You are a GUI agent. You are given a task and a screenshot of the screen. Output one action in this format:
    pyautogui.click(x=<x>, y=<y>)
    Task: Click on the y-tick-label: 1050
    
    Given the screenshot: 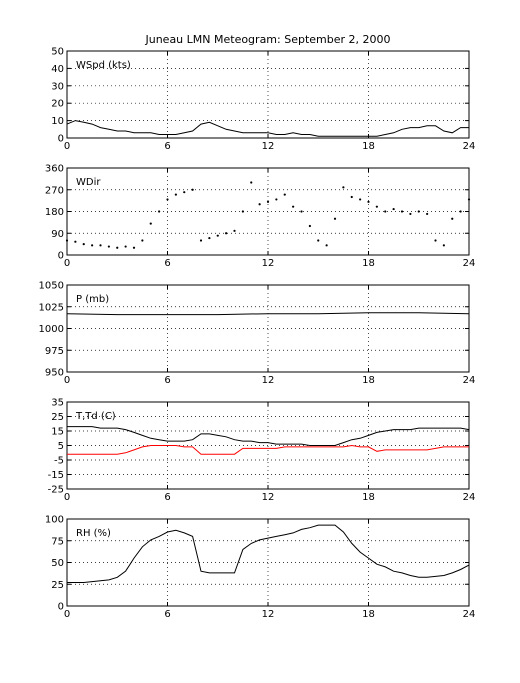 What is the action you would take?
    pyautogui.click(x=51, y=286)
    